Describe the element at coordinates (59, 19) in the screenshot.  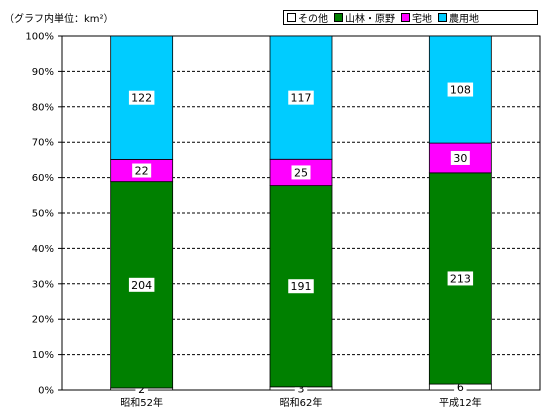
I see `unit-label: （グラフ内単位：km²）` at that location.